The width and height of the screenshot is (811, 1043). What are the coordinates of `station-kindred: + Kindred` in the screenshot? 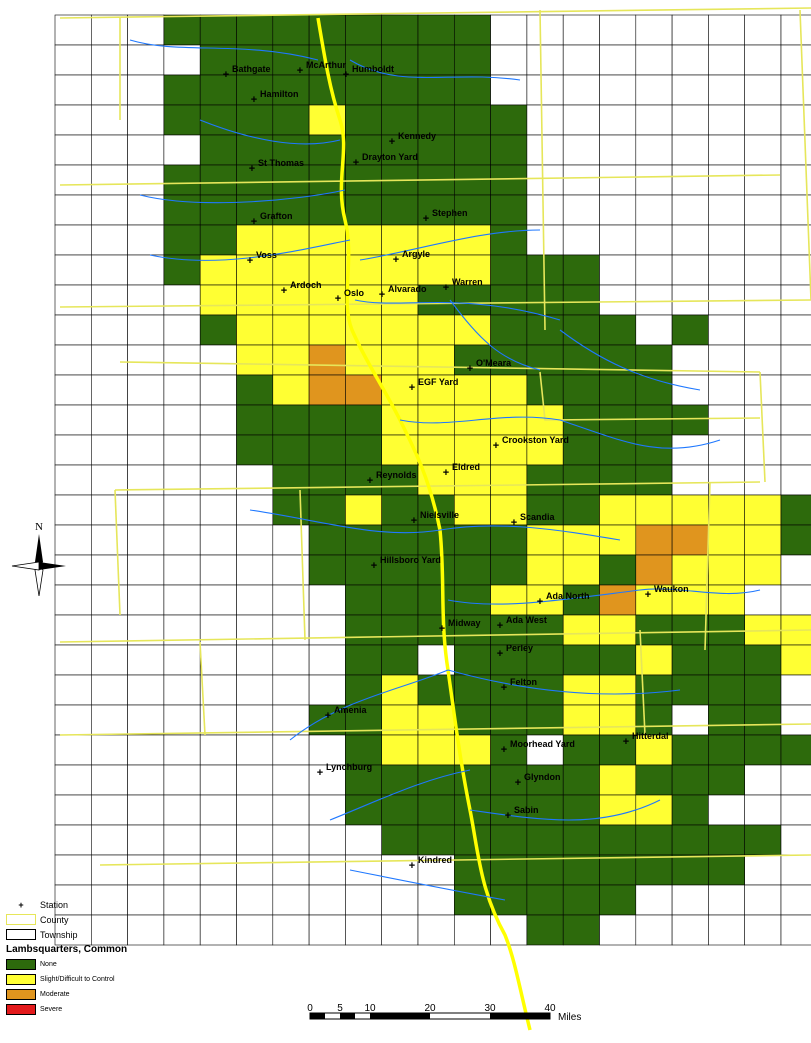 It's located at (430, 863).